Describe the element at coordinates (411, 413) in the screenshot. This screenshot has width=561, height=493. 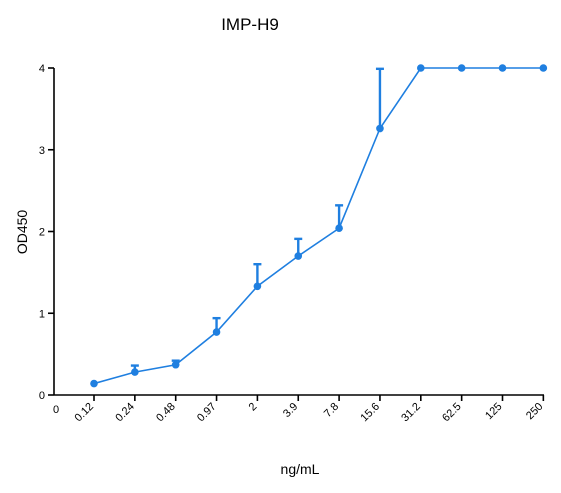
I see `x-tick-label: 31.2` at that location.